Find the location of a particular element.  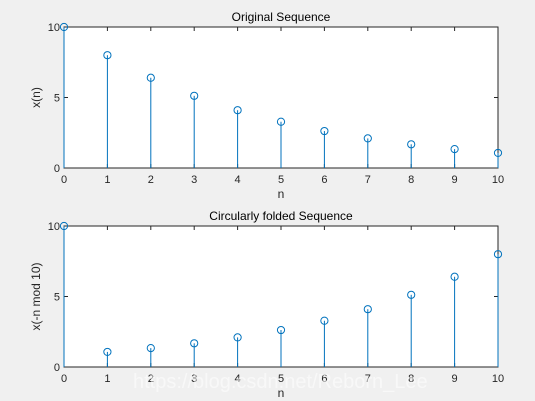

chart-title: Original Sequence is located at coordinates (281, 17).